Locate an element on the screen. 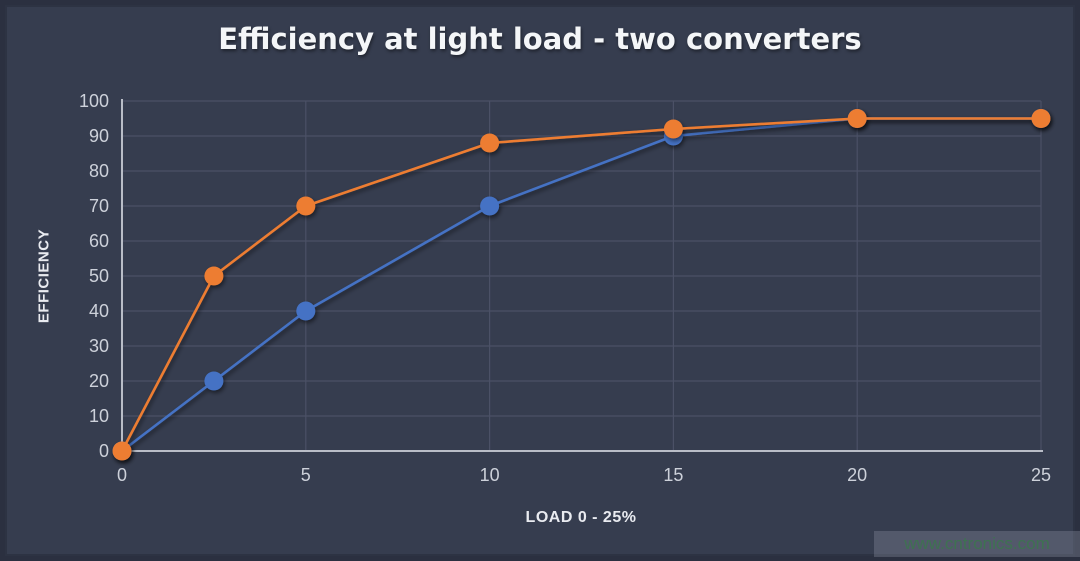  x-tick-label: 15 is located at coordinates (673, 475).